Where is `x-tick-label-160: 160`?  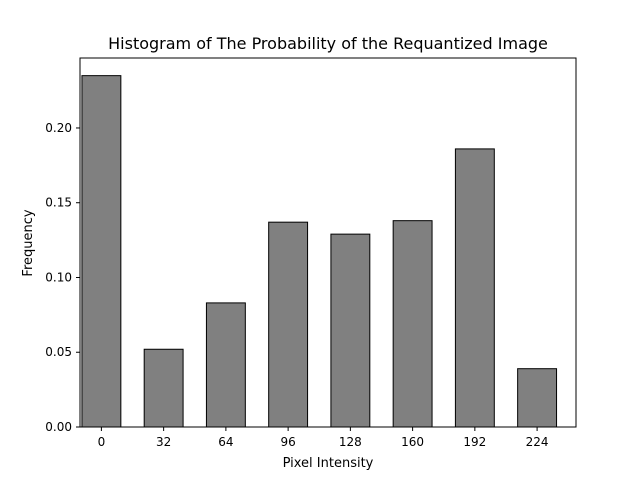
x-tick-label-160: 160 is located at coordinates (412, 442).